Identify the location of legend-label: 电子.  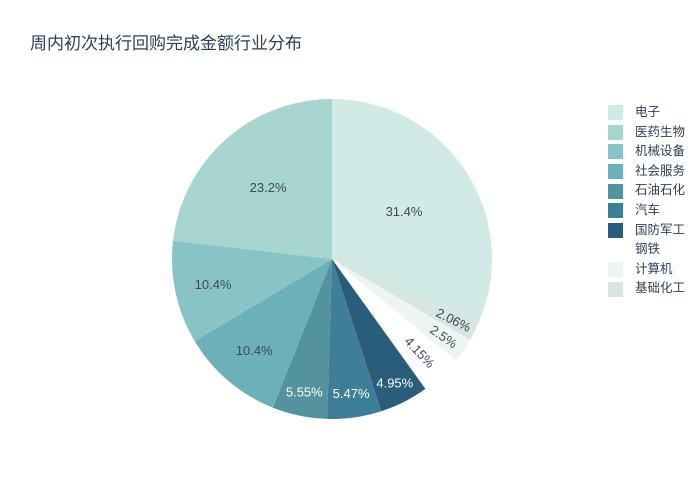
(648, 112).